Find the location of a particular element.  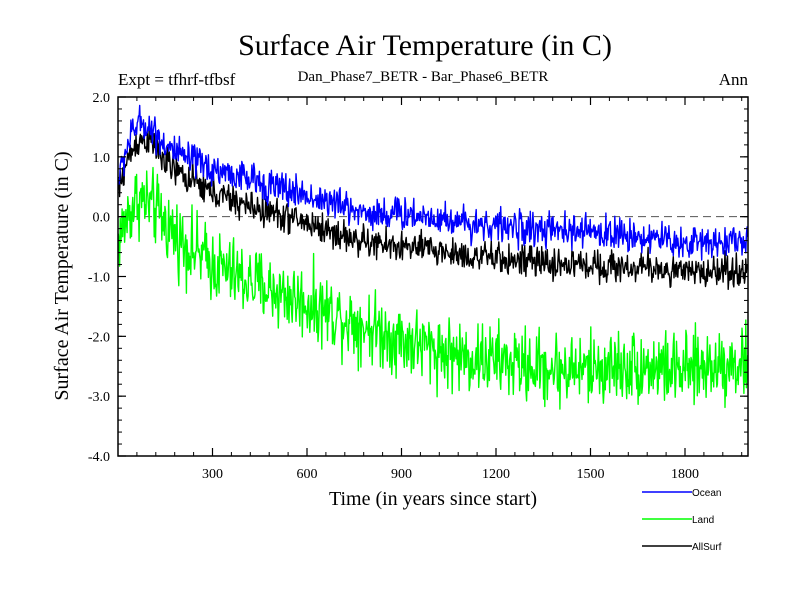

experiment-label: Expt = tfhrf-tfbsf is located at coordinates (177, 79).